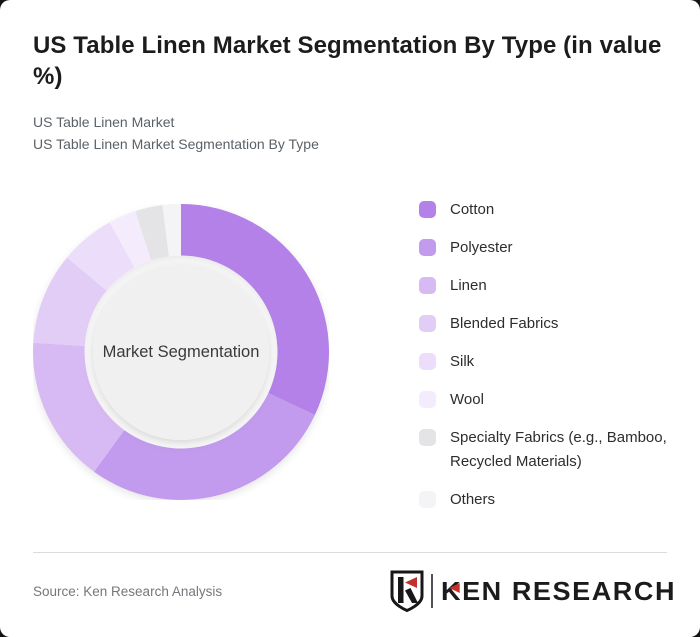  What do you see at coordinates (550, 400) in the screenshot?
I see `legend-item-wool: Wool` at bounding box center [550, 400].